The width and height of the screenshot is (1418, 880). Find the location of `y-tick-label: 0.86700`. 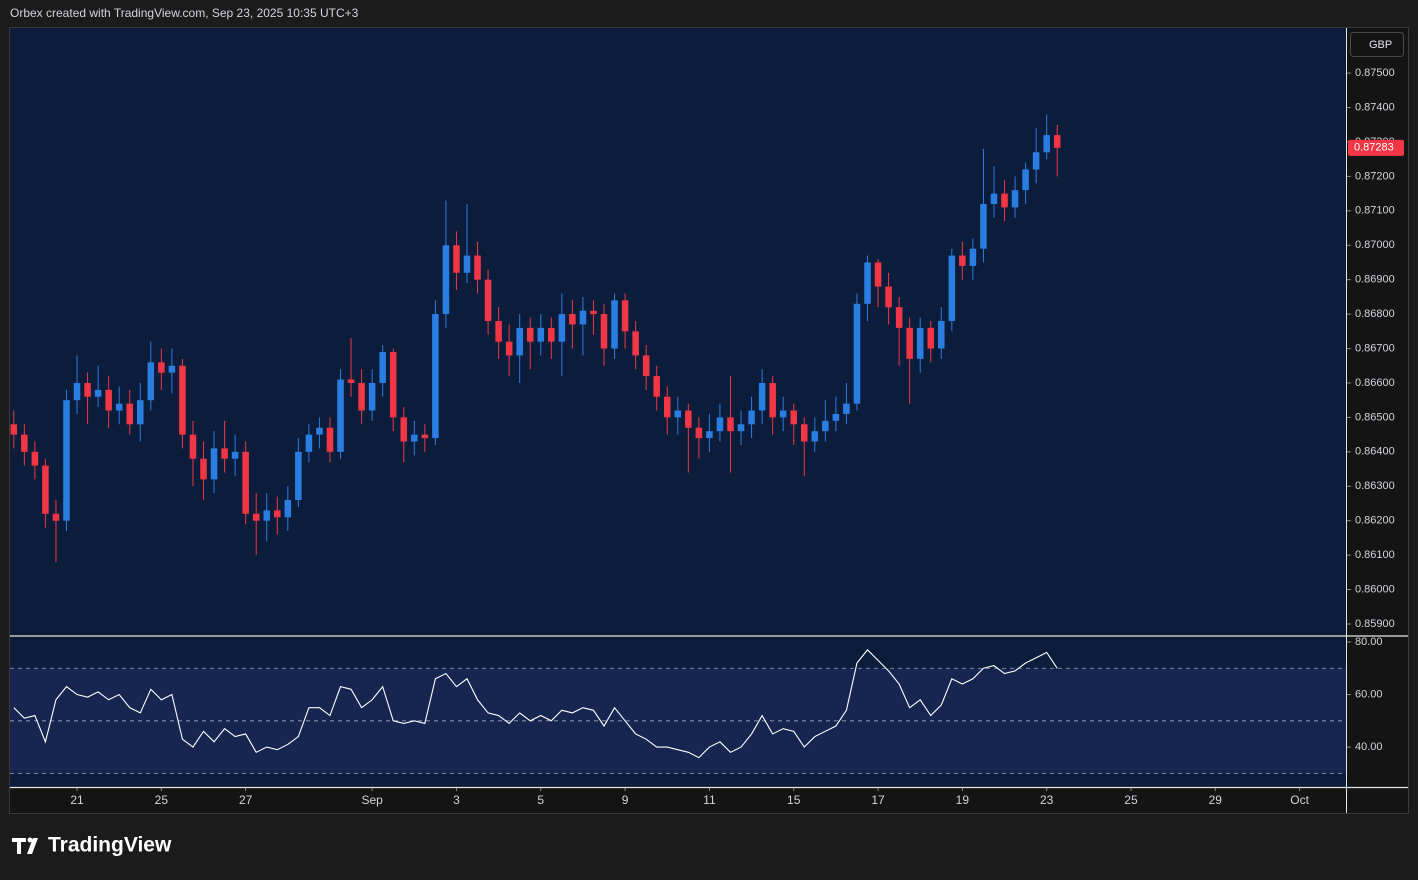

y-tick-label: 0.86700 is located at coordinates (1375, 348).